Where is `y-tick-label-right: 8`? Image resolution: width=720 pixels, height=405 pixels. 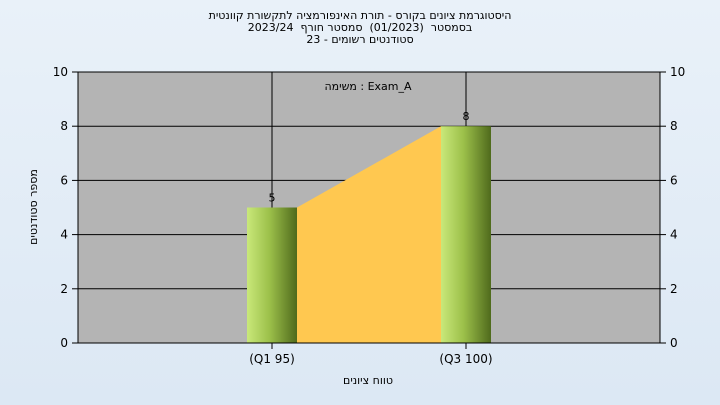
y-tick-label-right: 8 is located at coordinates (674, 126).